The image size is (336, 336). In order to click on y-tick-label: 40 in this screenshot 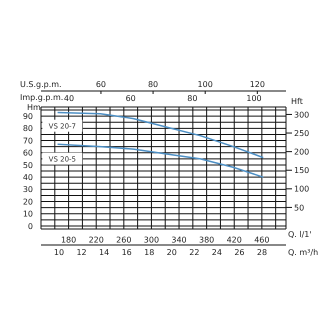, I will do `click(27, 177)`.